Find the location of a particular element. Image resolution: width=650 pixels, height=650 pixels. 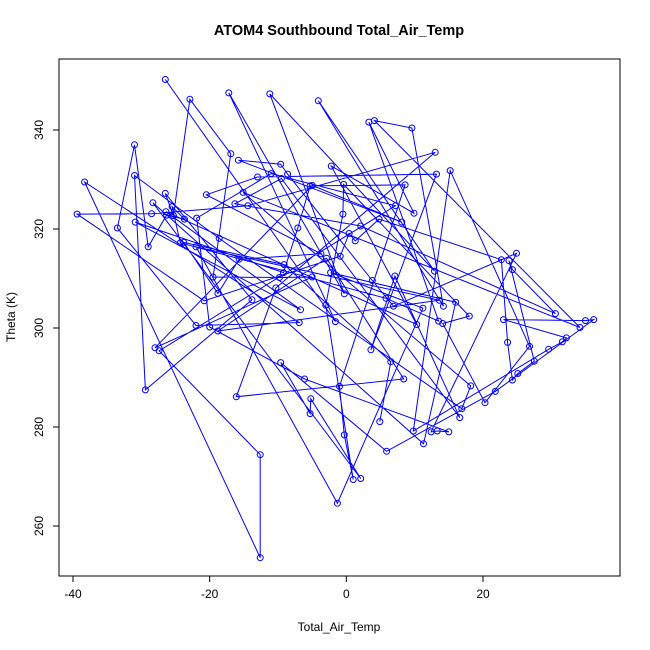

x-tick-label: 20 is located at coordinates (483, 594).